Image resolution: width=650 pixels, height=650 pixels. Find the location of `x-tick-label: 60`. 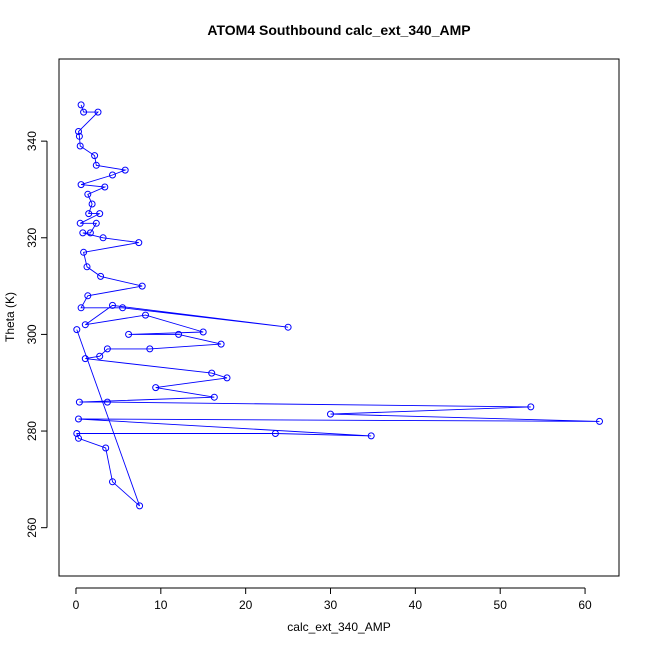

x-tick-label: 60 is located at coordinates (585, 605).